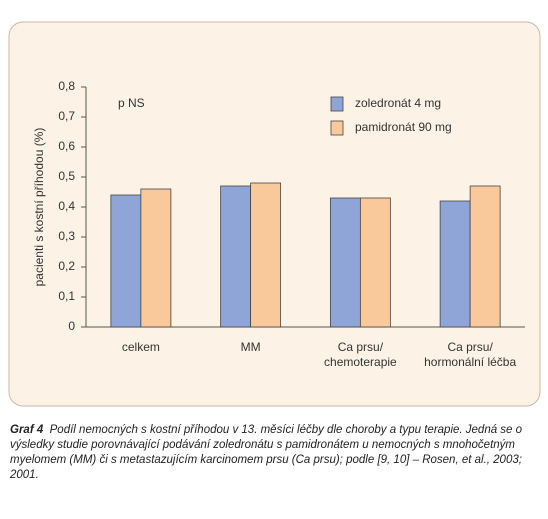 The height and width of the screenshot is (519, 548). Describe the element at coordinates (66, 116) in the screenshot. I see `y-tick-label: 0,7` at that location.